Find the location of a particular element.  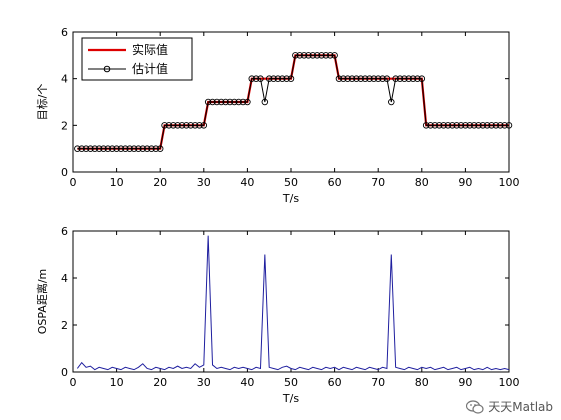

x-tick-label: 50 is located at coordinates (291, 182).